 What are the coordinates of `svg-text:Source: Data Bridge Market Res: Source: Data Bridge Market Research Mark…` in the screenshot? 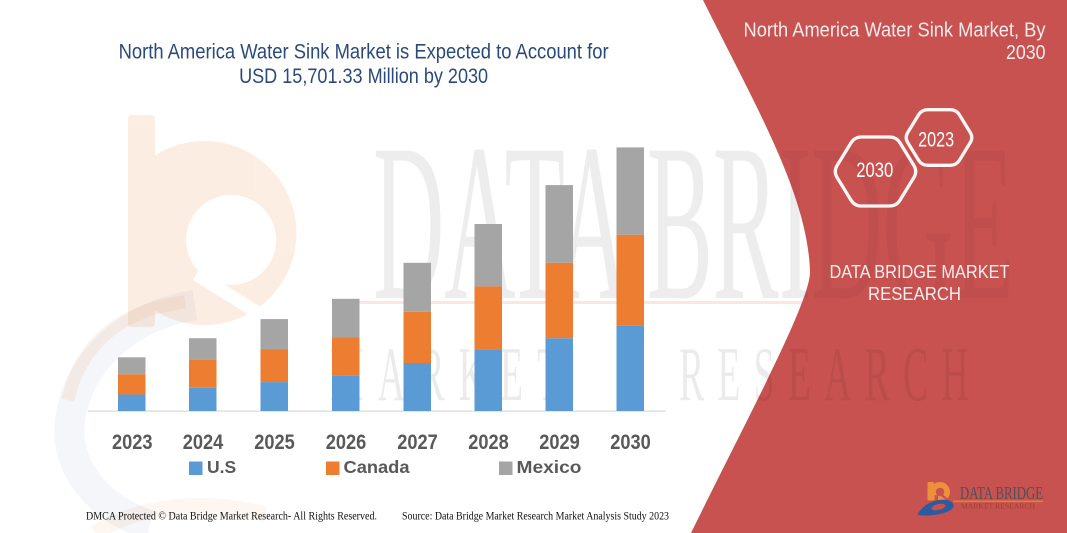 It's located at (535, 516).